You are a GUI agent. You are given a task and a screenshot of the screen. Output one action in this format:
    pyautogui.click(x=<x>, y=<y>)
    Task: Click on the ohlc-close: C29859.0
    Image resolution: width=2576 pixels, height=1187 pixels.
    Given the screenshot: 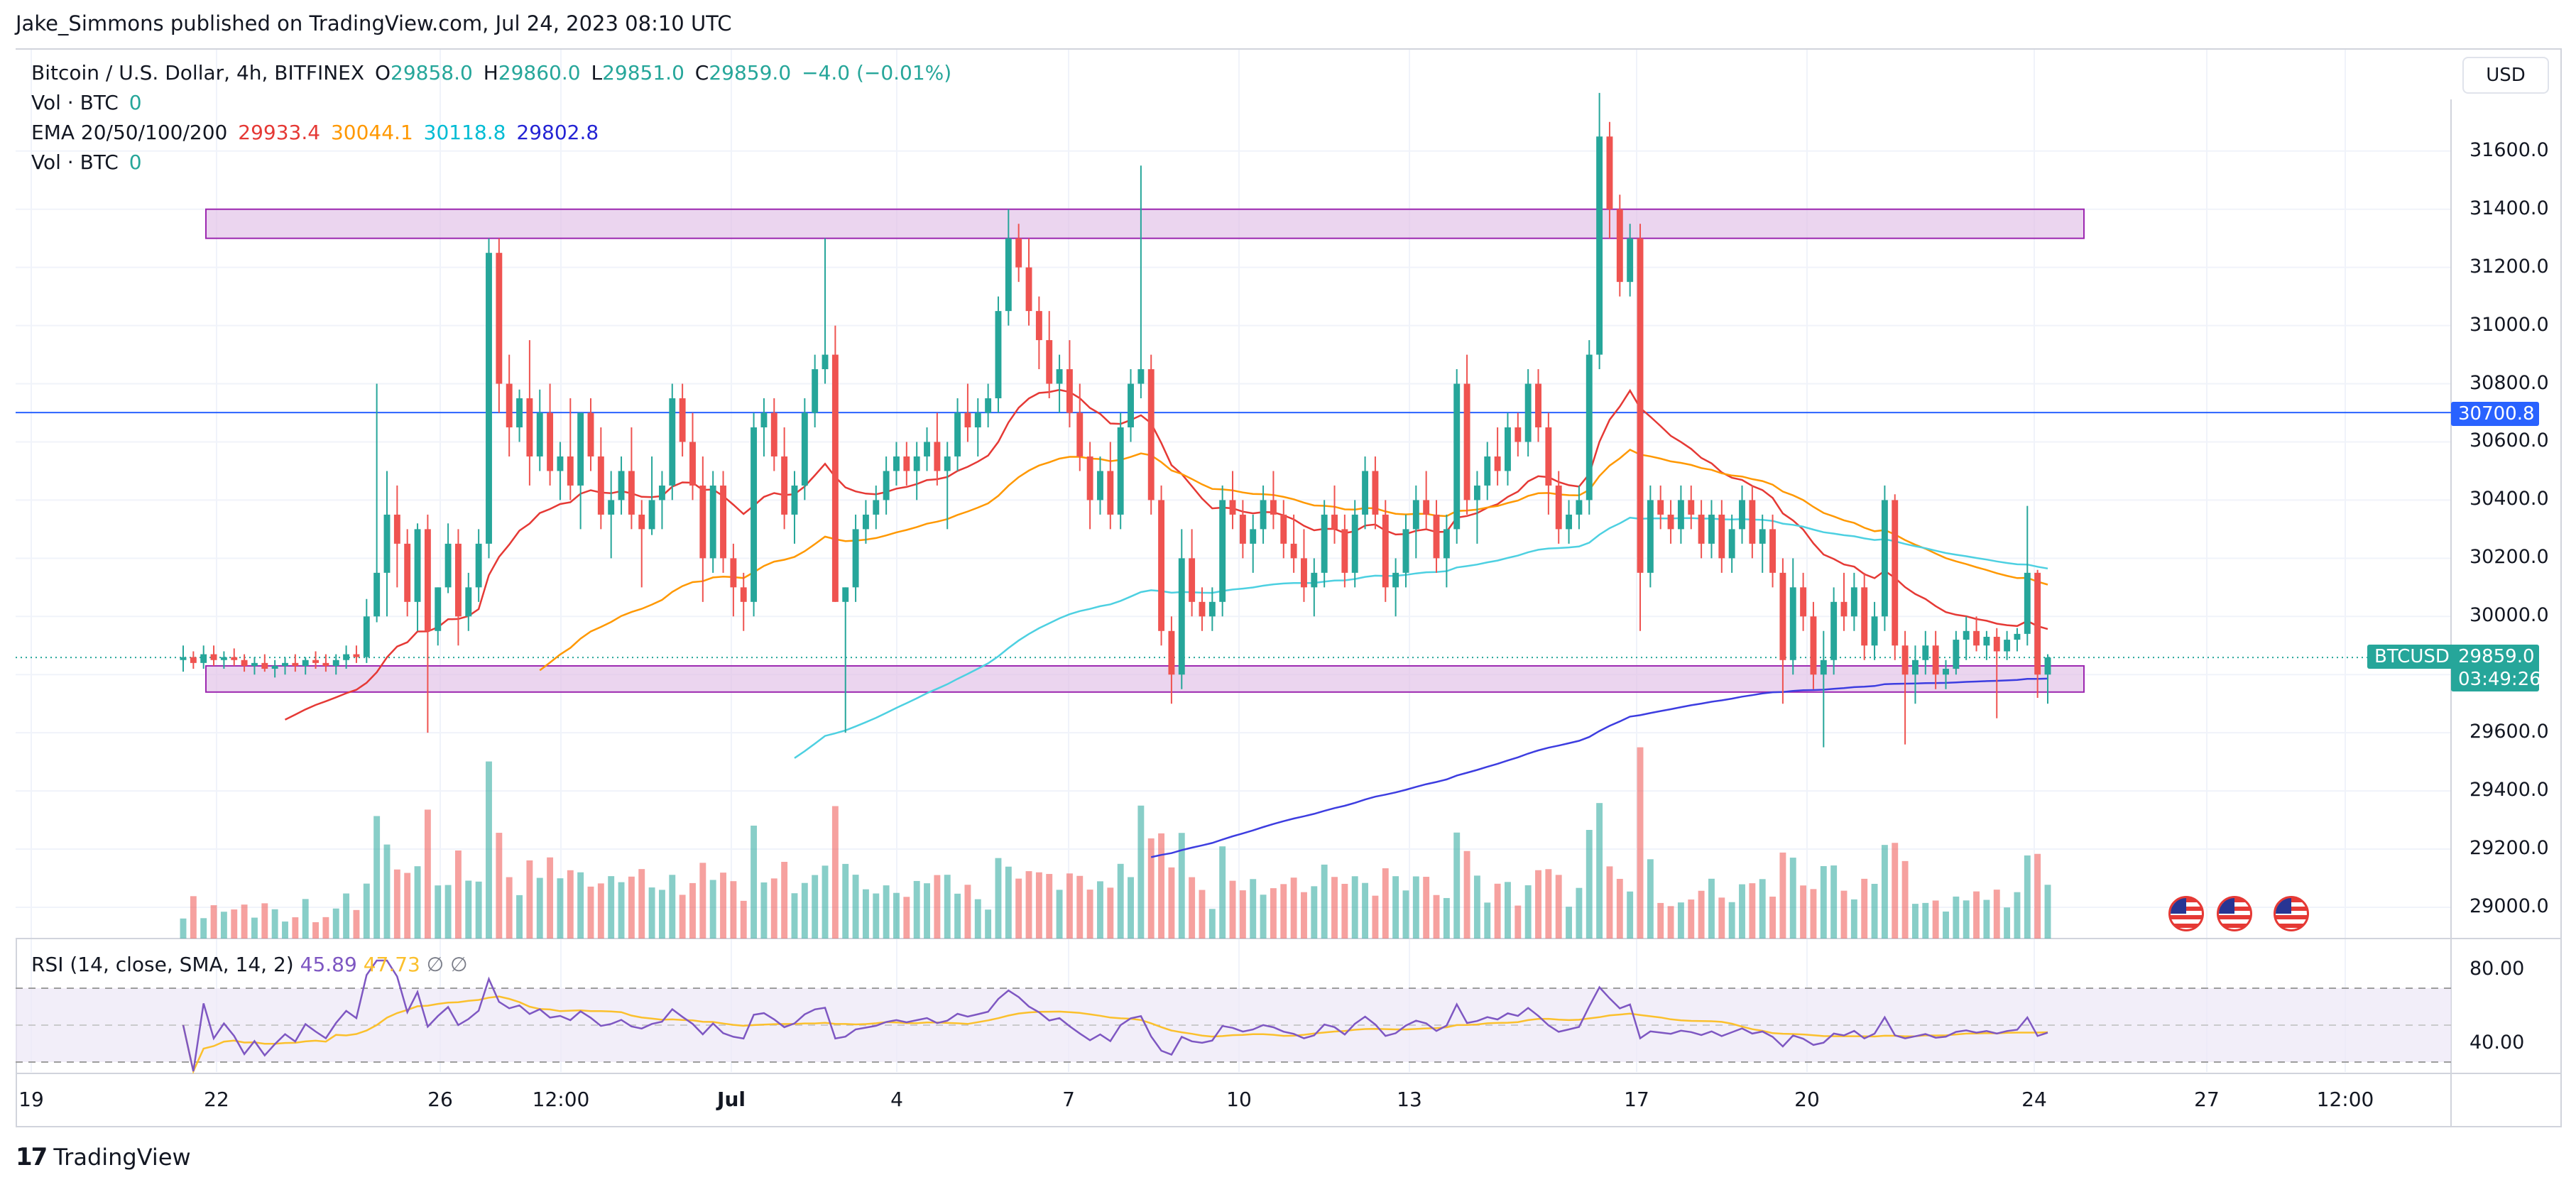 What is the action you would take?
    pyautogui.click(x=743, y=72)
    